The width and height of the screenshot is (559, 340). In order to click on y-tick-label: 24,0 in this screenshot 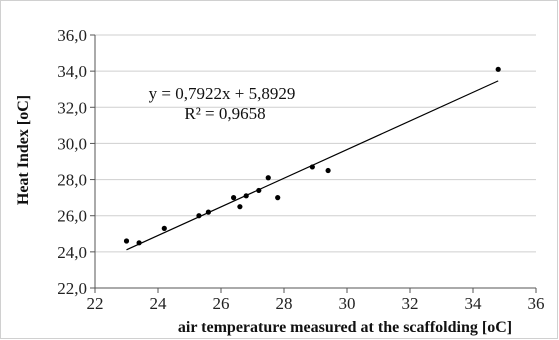, I will do `click(72, 252)`.